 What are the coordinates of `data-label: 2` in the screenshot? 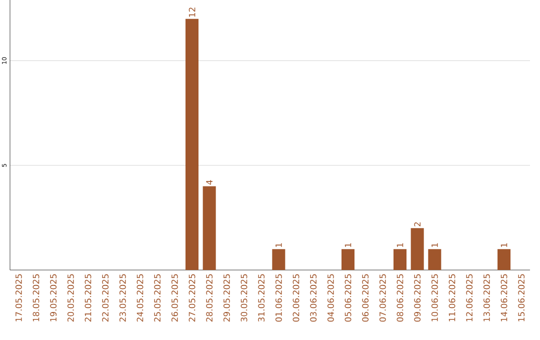 It's located at (417, 224).